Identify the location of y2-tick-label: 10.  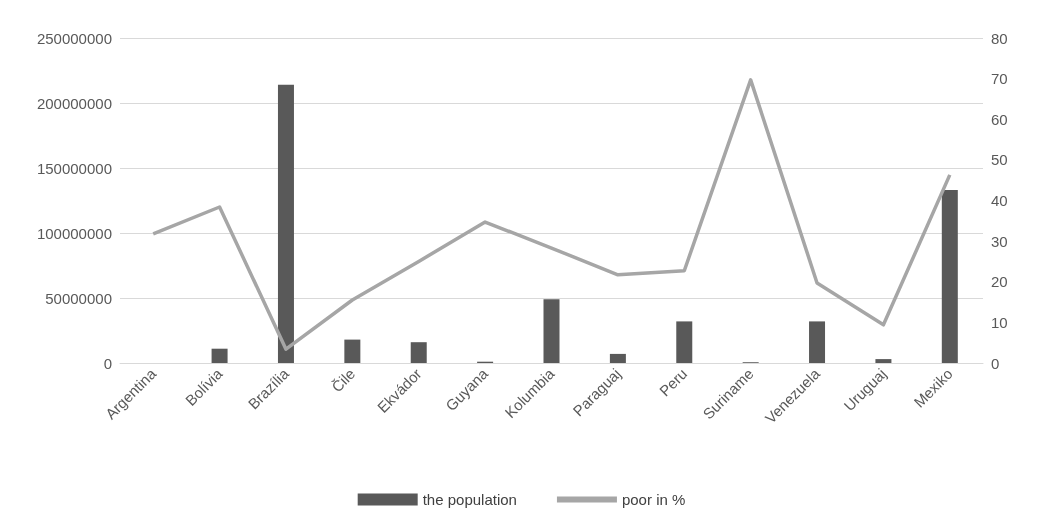
(999, 322).